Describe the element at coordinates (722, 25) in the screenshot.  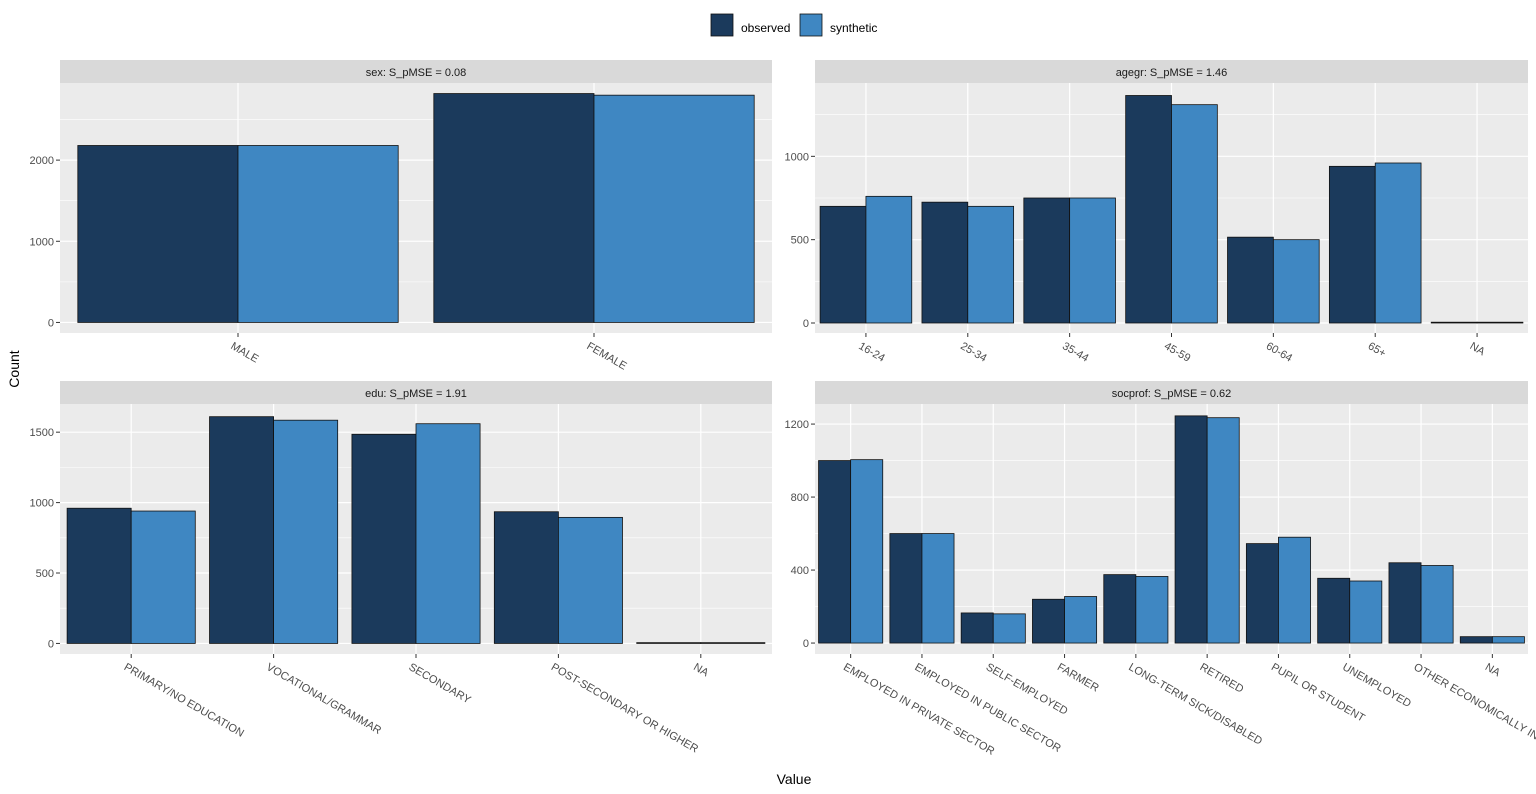
I see `legend-key-observed` at that location.